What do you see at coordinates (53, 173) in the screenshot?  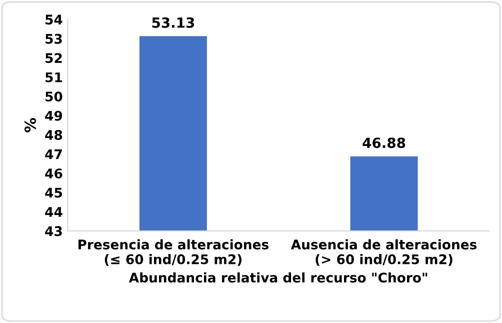 I see `y-tick-label: 46` at bounding box center [53, 173].